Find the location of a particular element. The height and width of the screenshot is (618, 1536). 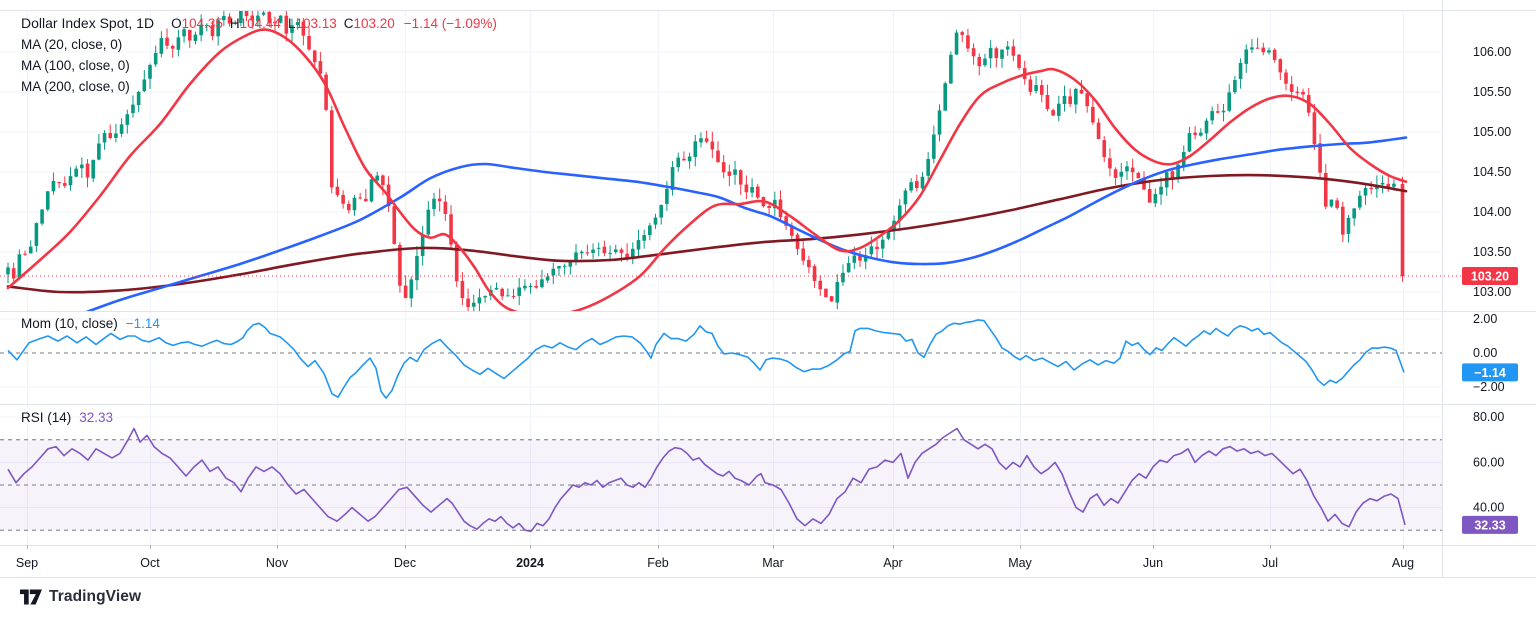

svg-text: Oct is located at coordinates (150, 563).